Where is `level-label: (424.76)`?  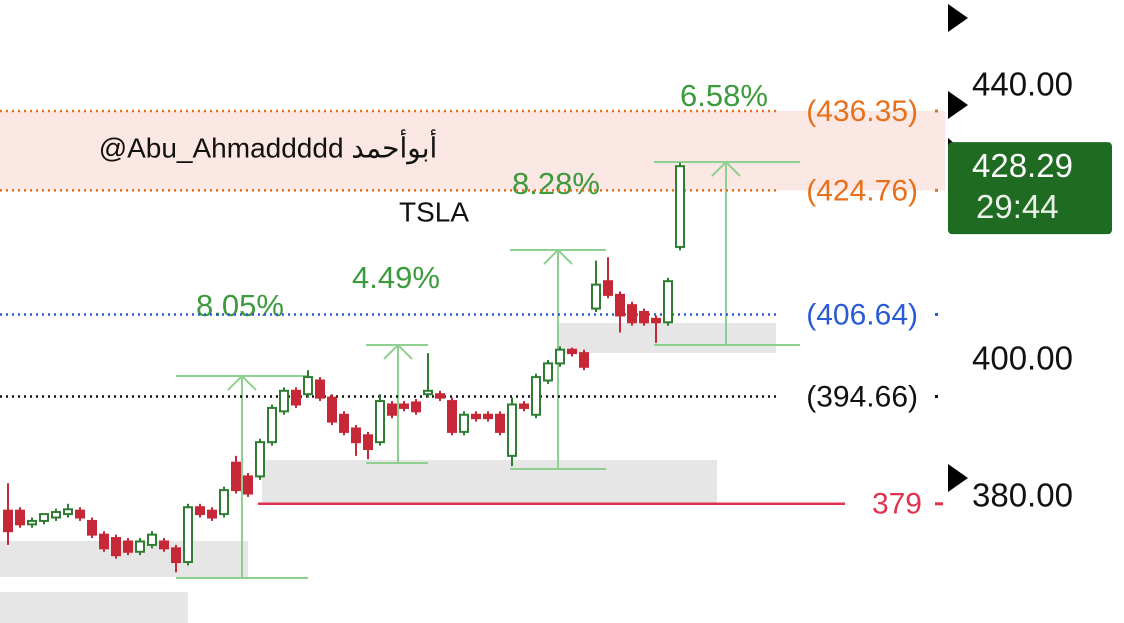 level-label: (424.76) is located at coordinates (862, 190).